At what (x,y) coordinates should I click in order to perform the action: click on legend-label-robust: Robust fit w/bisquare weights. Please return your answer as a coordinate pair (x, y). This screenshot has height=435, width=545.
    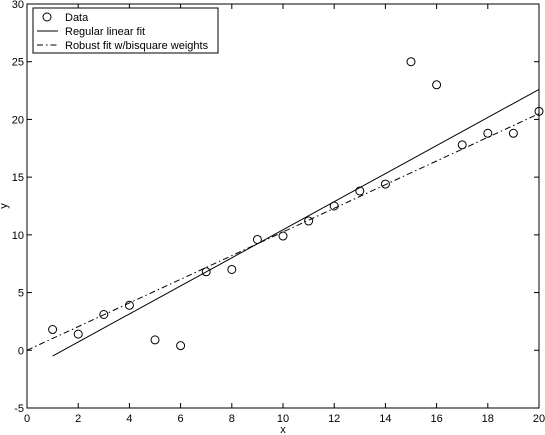
    Looking at the image, I should click on (137, 46).